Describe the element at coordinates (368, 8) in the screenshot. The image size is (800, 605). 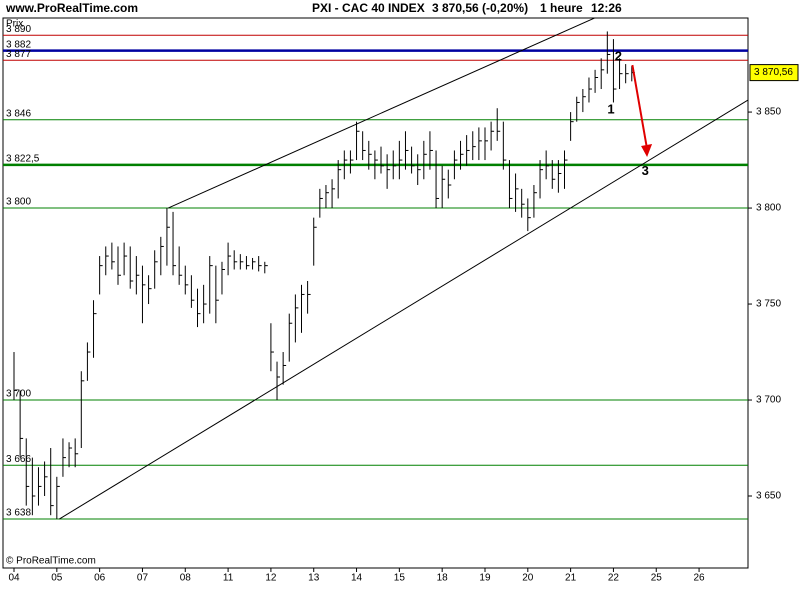
I see `chart-title: PXI - CAC 40 INDEX` at that location.